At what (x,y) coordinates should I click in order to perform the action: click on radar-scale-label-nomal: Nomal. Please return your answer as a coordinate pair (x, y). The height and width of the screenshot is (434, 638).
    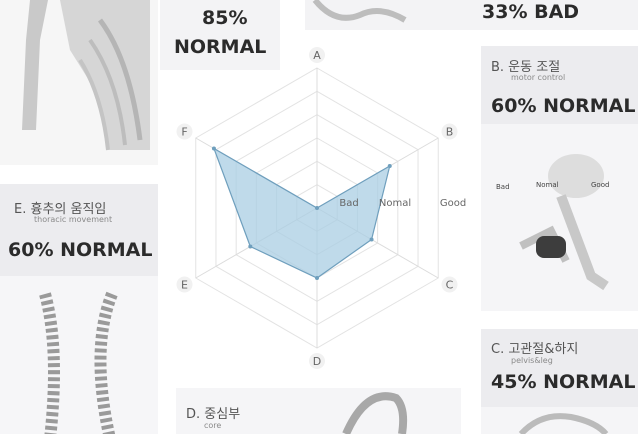
    Looking at the image, I should click on (395, 203).